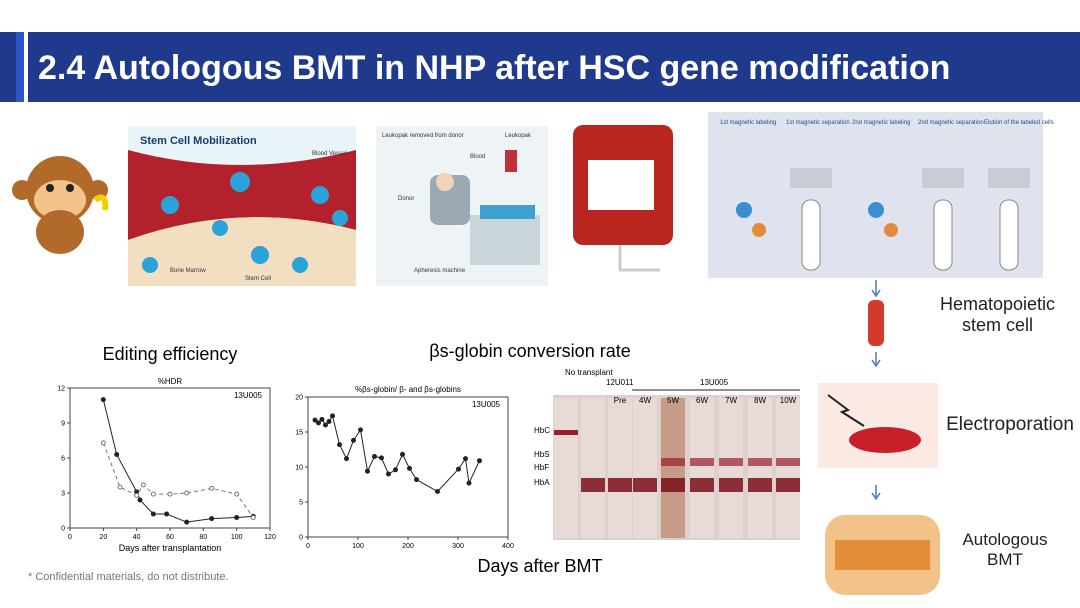 The height and width of the screenshot is (608, 1080). I want to click on x-tick-label: 200, so click(408, 546).